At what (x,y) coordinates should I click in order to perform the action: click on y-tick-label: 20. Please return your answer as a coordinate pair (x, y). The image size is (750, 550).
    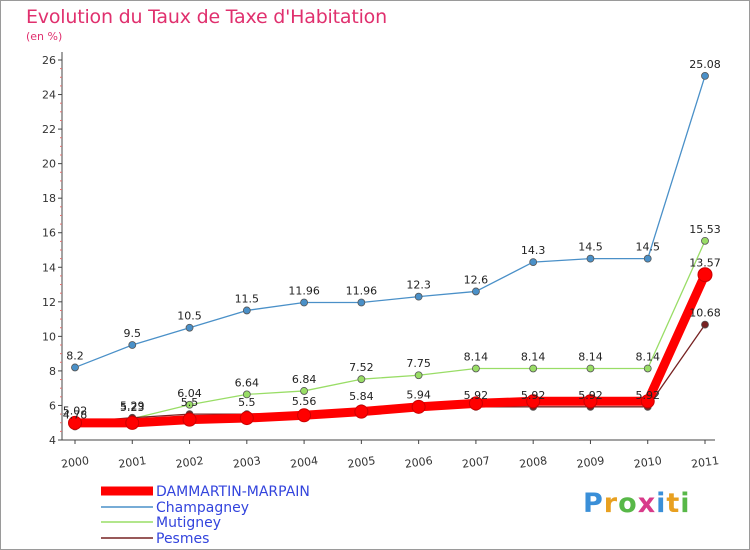
    Looking at the image, I should click on (49, 164).